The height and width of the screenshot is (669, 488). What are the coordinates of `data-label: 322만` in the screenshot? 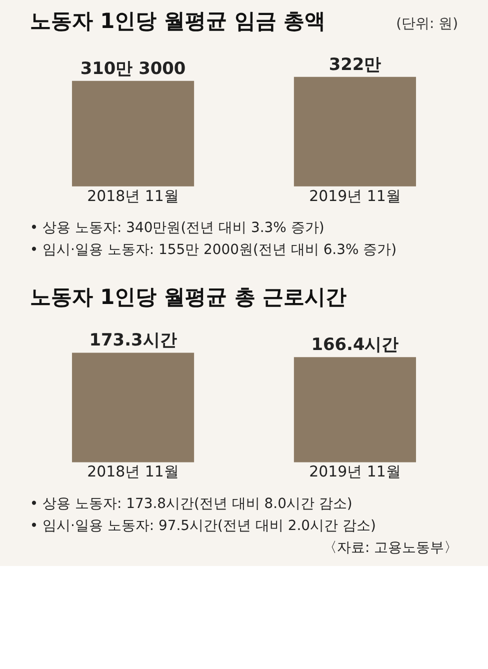 It's located at (355, 64).